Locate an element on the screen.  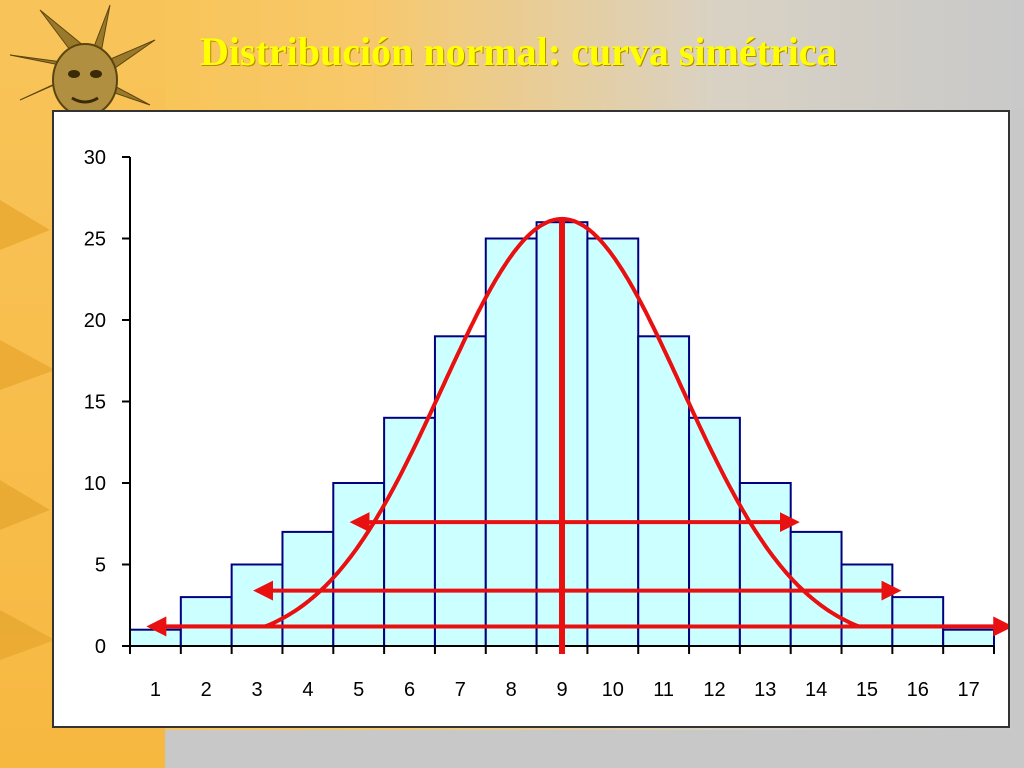
x-tick-label-17: 17 is located at coordinates (968, 690).